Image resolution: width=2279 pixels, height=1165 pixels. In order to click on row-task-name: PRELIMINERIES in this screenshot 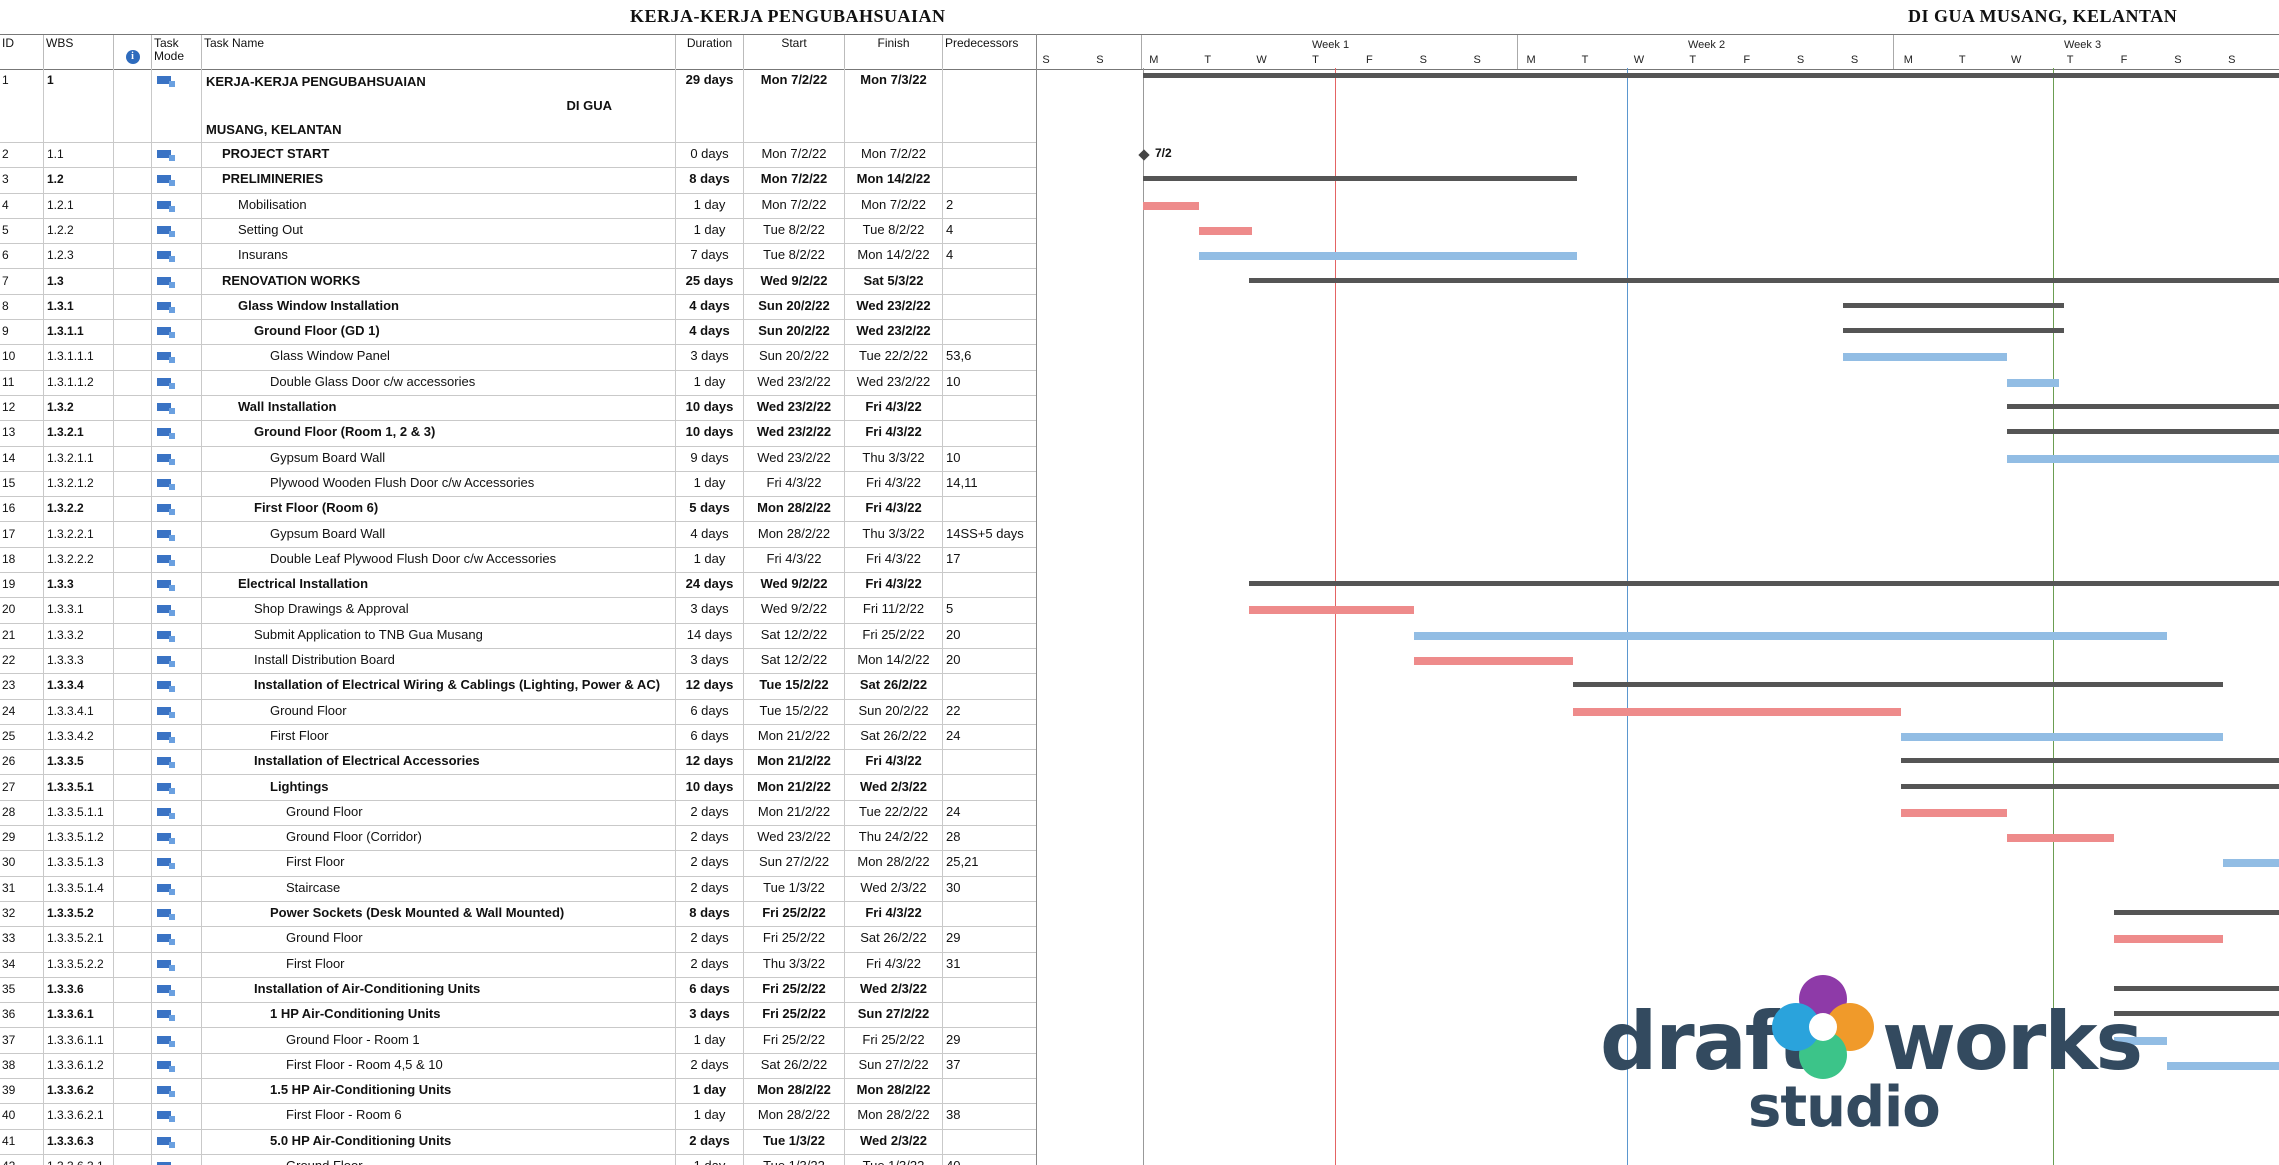, I will do `click(439, 180)`.